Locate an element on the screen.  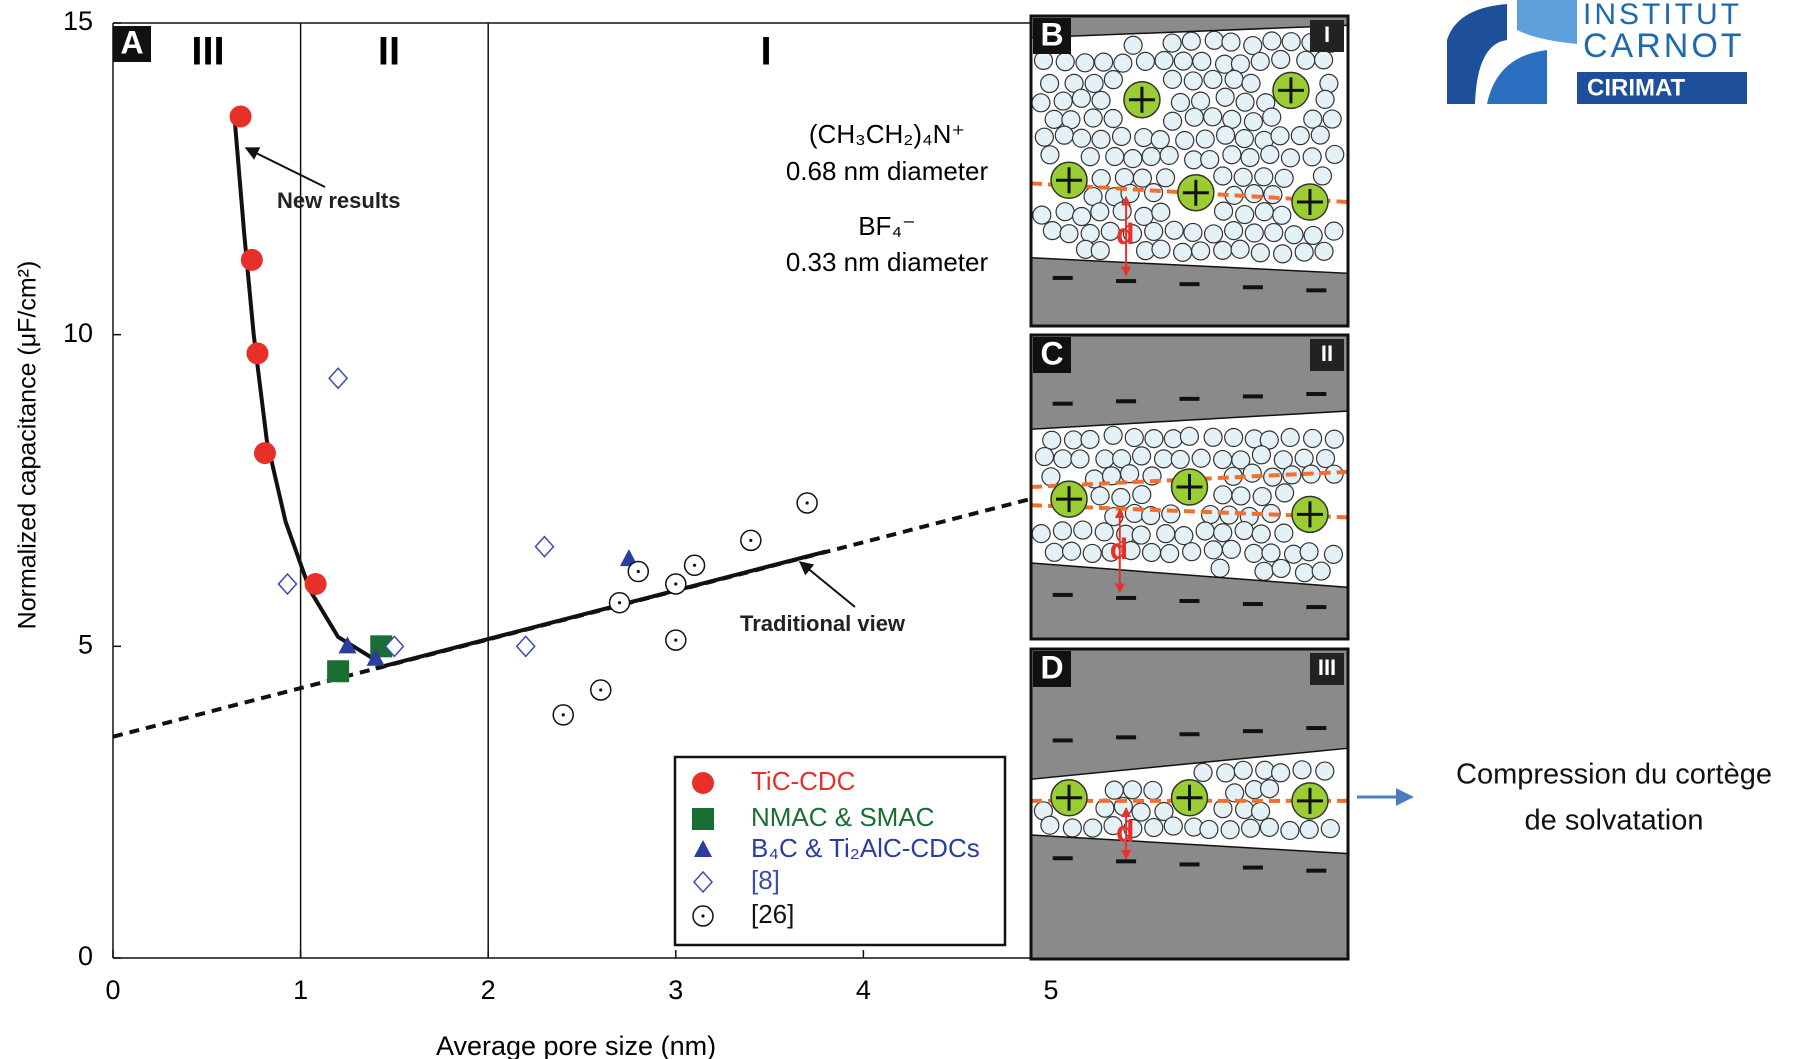
distance-label: d is located at coordinates (1125, 234).